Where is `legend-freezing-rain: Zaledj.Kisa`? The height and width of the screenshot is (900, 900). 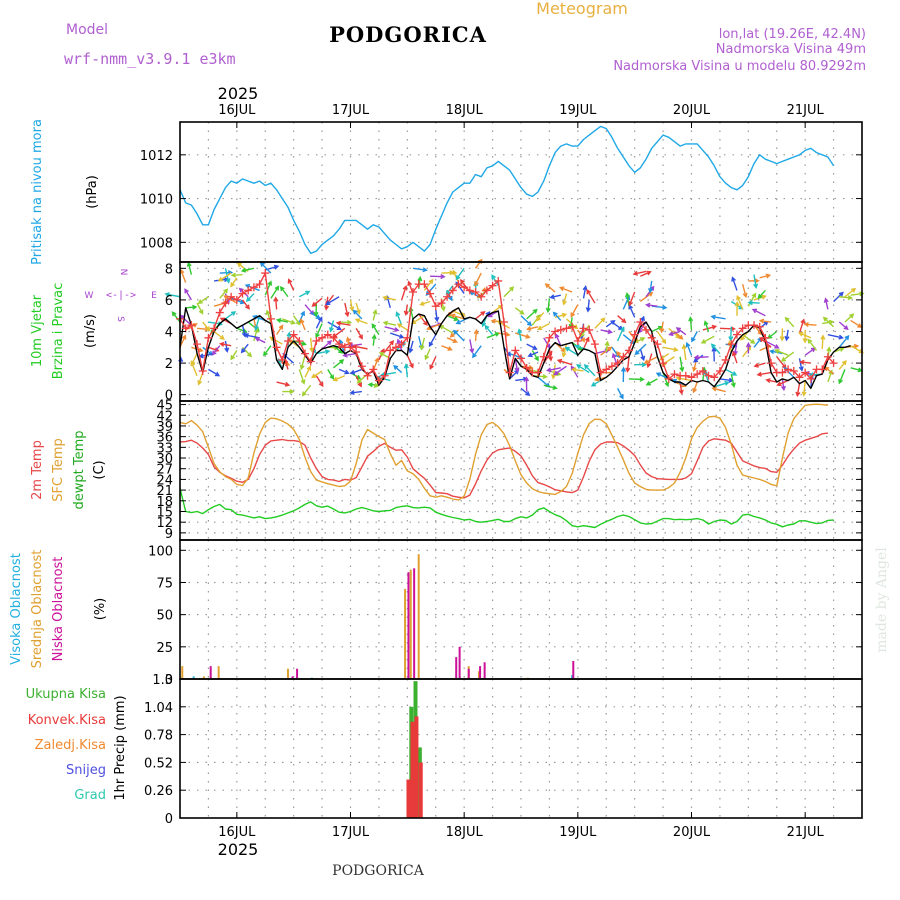
legend-freezing-rain: Zaledj.Kisa is located at coordinates (70, 745).